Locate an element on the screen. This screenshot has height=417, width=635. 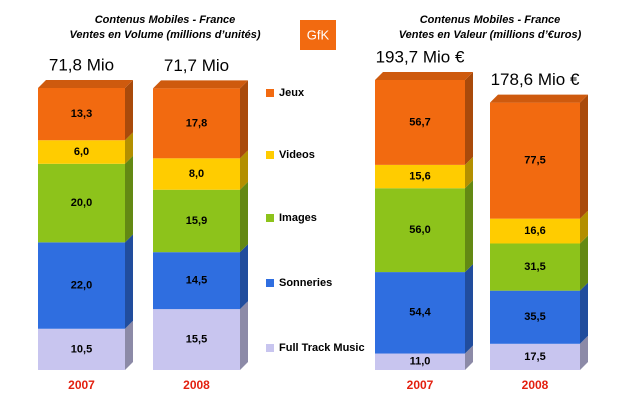
value-label: 20,0 is located at coordinates (81, 203).